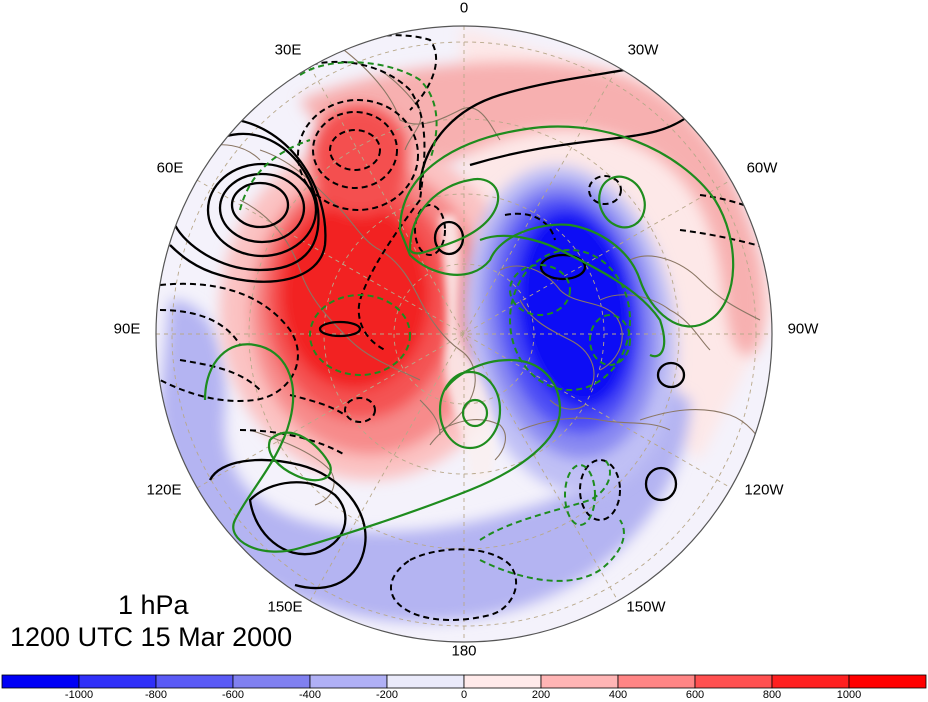  I want to click on lon-label-30w: 30W, so click(643, 50).